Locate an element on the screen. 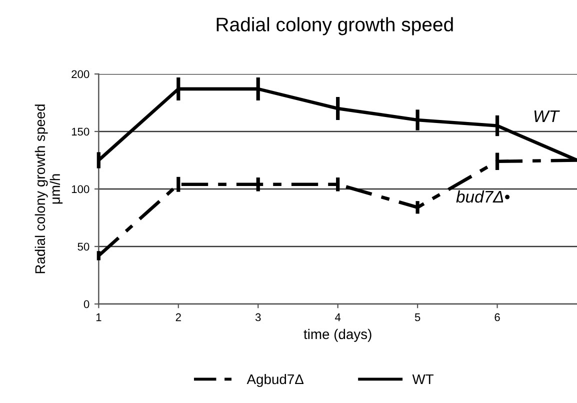 The width and height of the screenshot is (577, 403). y-axis-title: Radial colony growth speed μm/h is located at coordinates (48, 189).